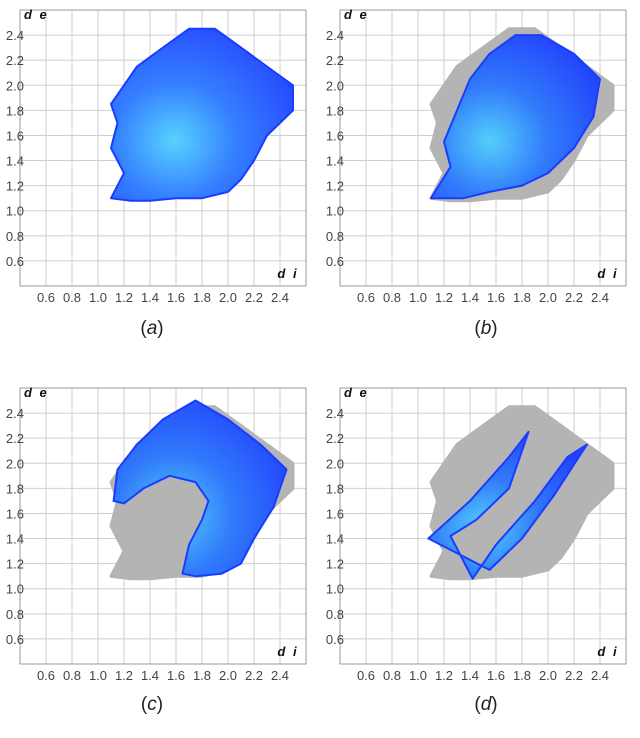  I want to click on caption-b: (b), so click(486, 328).